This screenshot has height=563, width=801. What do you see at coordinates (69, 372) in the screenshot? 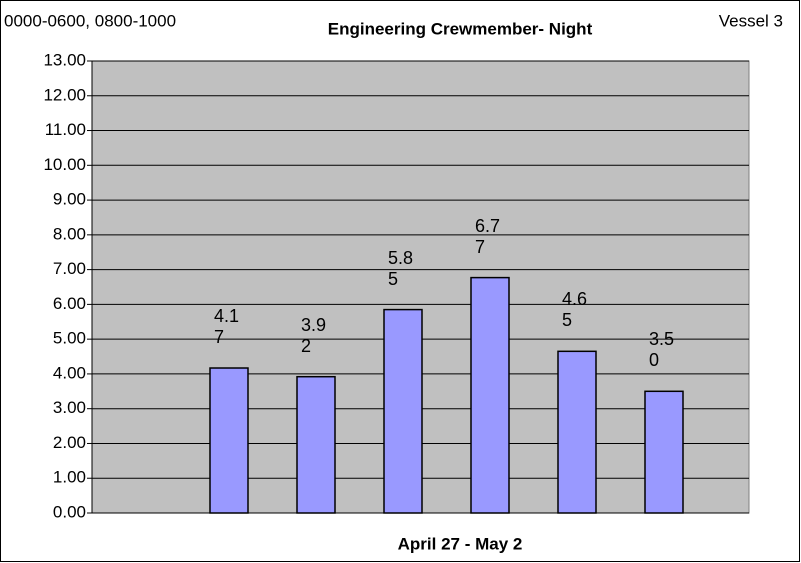
I see `y-tick-label: 4.00` at bounding box center [69, 372].